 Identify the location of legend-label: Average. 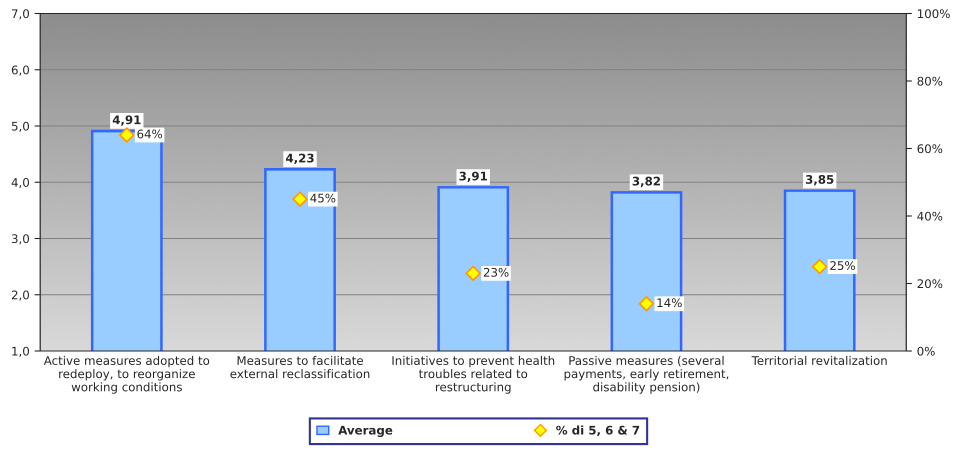
(365, 432).